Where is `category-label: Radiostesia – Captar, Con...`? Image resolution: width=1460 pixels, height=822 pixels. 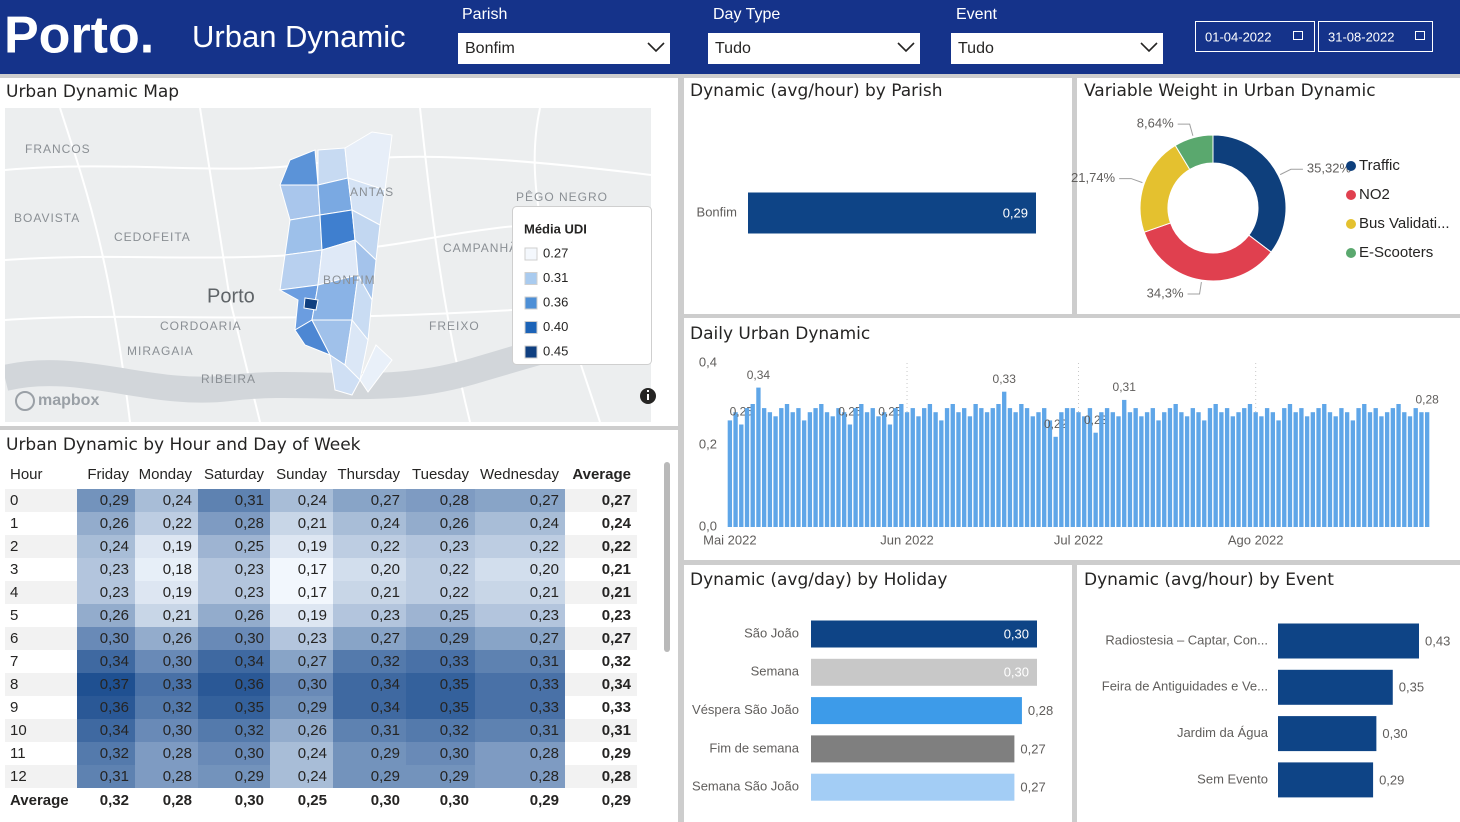 category-label: Radiostesia – Captar, Con... is located at coordinates (1186, 639).